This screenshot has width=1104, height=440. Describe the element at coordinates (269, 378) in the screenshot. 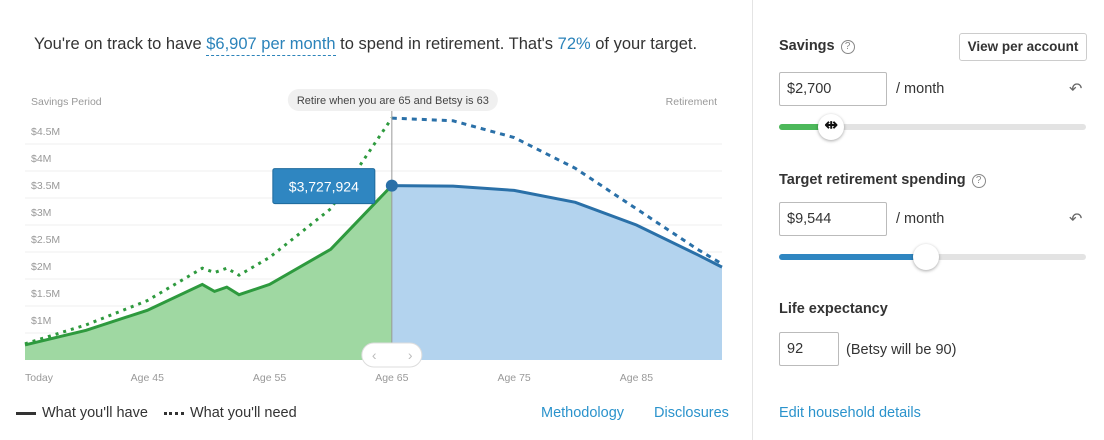

I see `x-tick-label: Age 55` at that location.